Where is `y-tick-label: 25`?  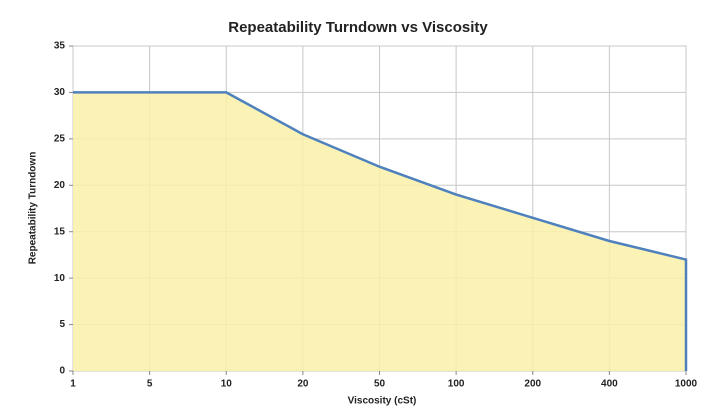
y-tick-label: 25 is located at coordinates (60, 138).